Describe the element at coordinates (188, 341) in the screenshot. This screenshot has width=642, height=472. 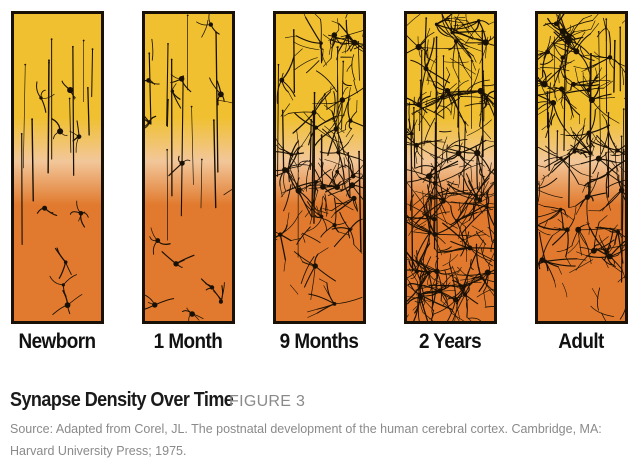
I see `panel-label-1-month: 1 Month` at that location.